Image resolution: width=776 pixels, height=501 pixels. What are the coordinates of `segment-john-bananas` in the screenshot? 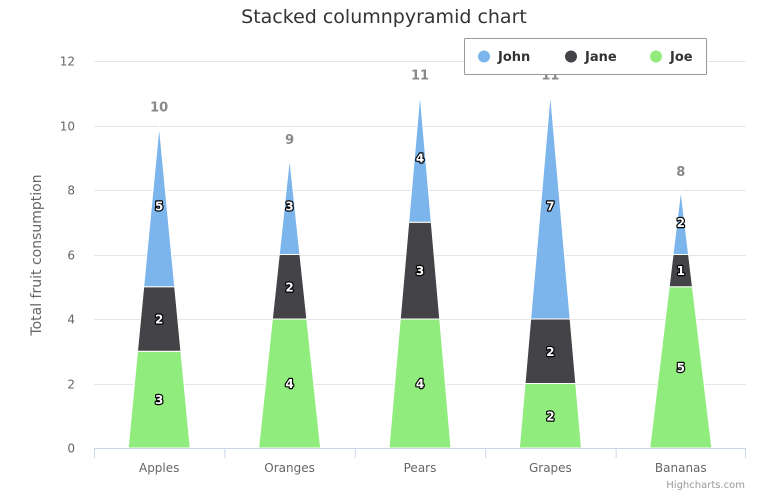 It's located at (681, 222).